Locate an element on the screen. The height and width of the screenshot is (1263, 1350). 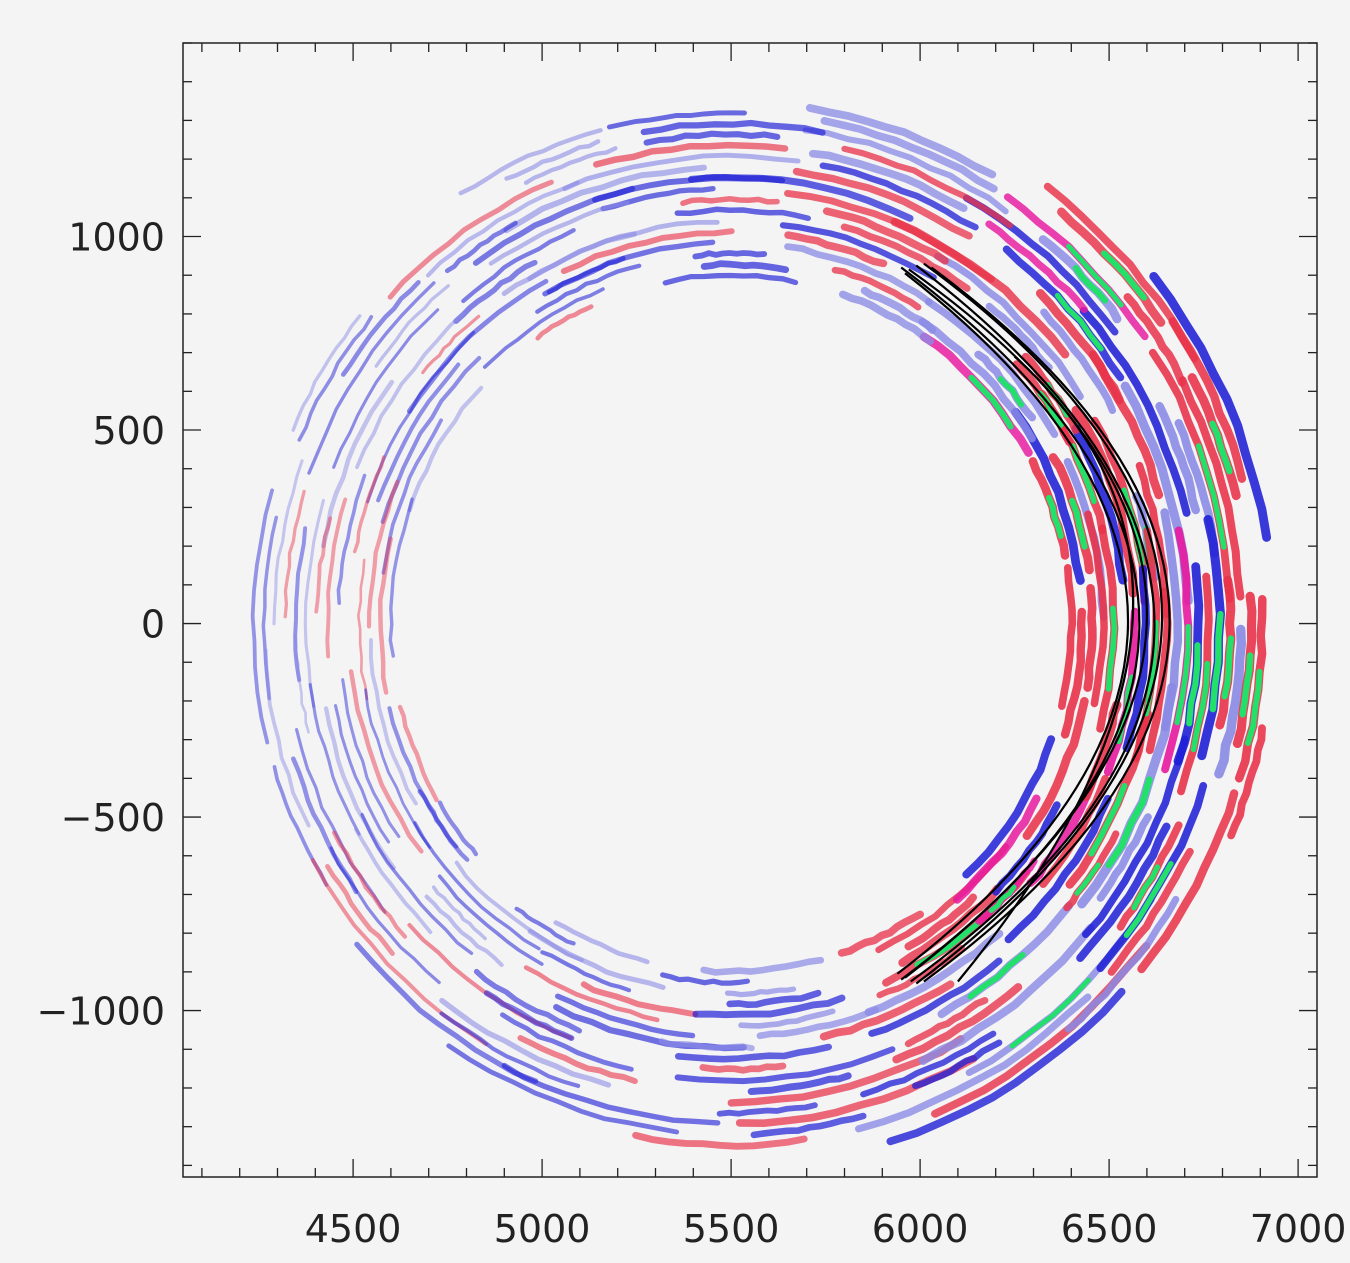
x-tick-label: 4500 is located at coordinates (353, 1229).